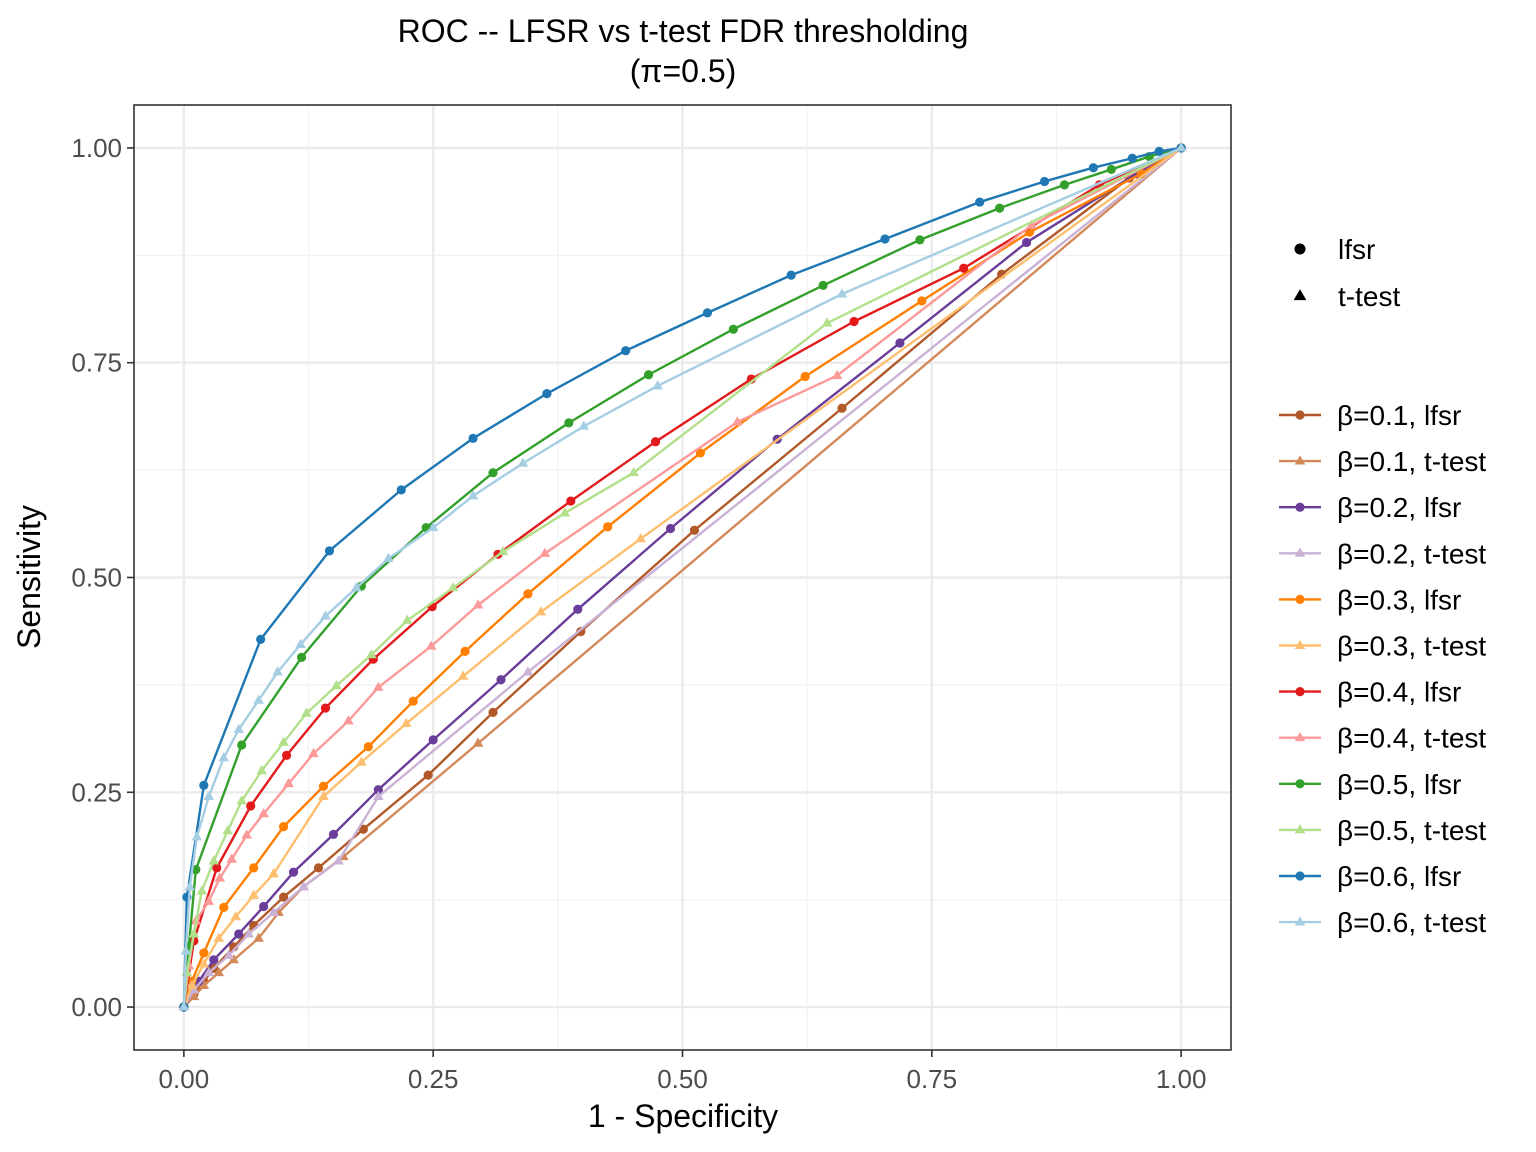  I want to click on chart-title: ROC -- LFSR vs t-test FDR thresholding, so click(683, 31).